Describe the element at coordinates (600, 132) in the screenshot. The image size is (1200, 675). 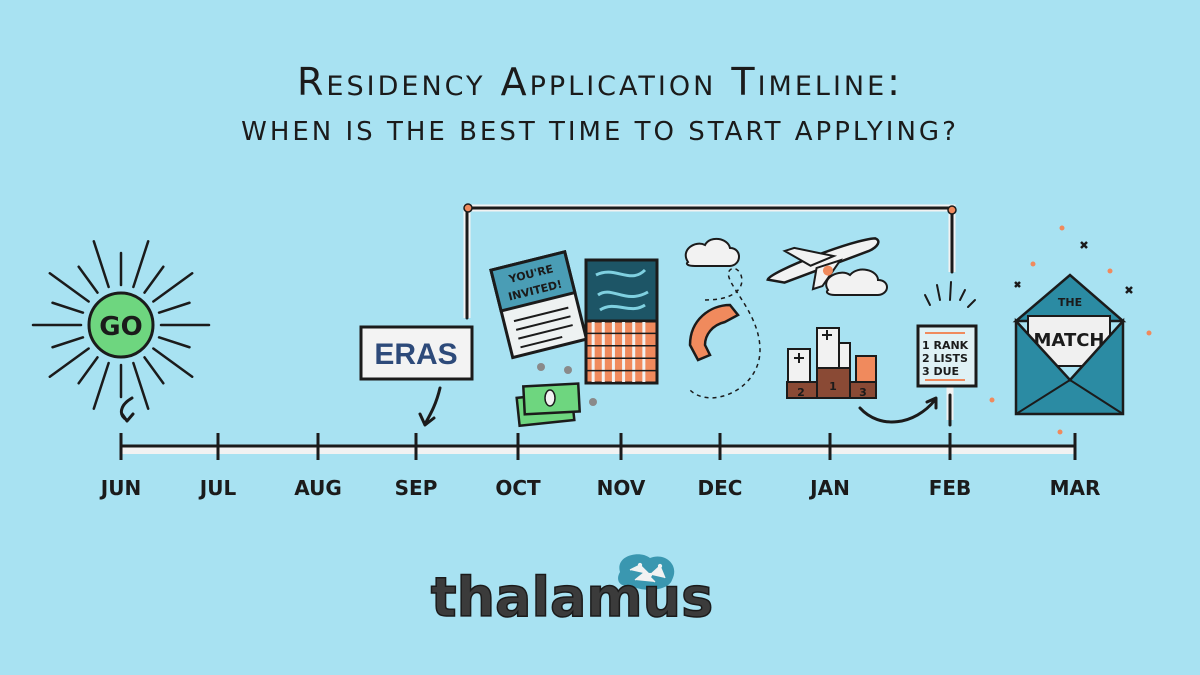
I see `page-subtitle: WHEN IS THE BEST TIME TO START APPLYING?` at that location.